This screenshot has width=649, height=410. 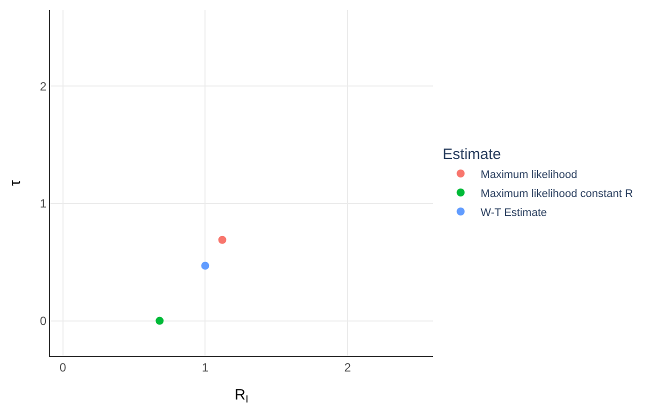 I want to click on x-tick-label: 1, so click(x=205, y=367).